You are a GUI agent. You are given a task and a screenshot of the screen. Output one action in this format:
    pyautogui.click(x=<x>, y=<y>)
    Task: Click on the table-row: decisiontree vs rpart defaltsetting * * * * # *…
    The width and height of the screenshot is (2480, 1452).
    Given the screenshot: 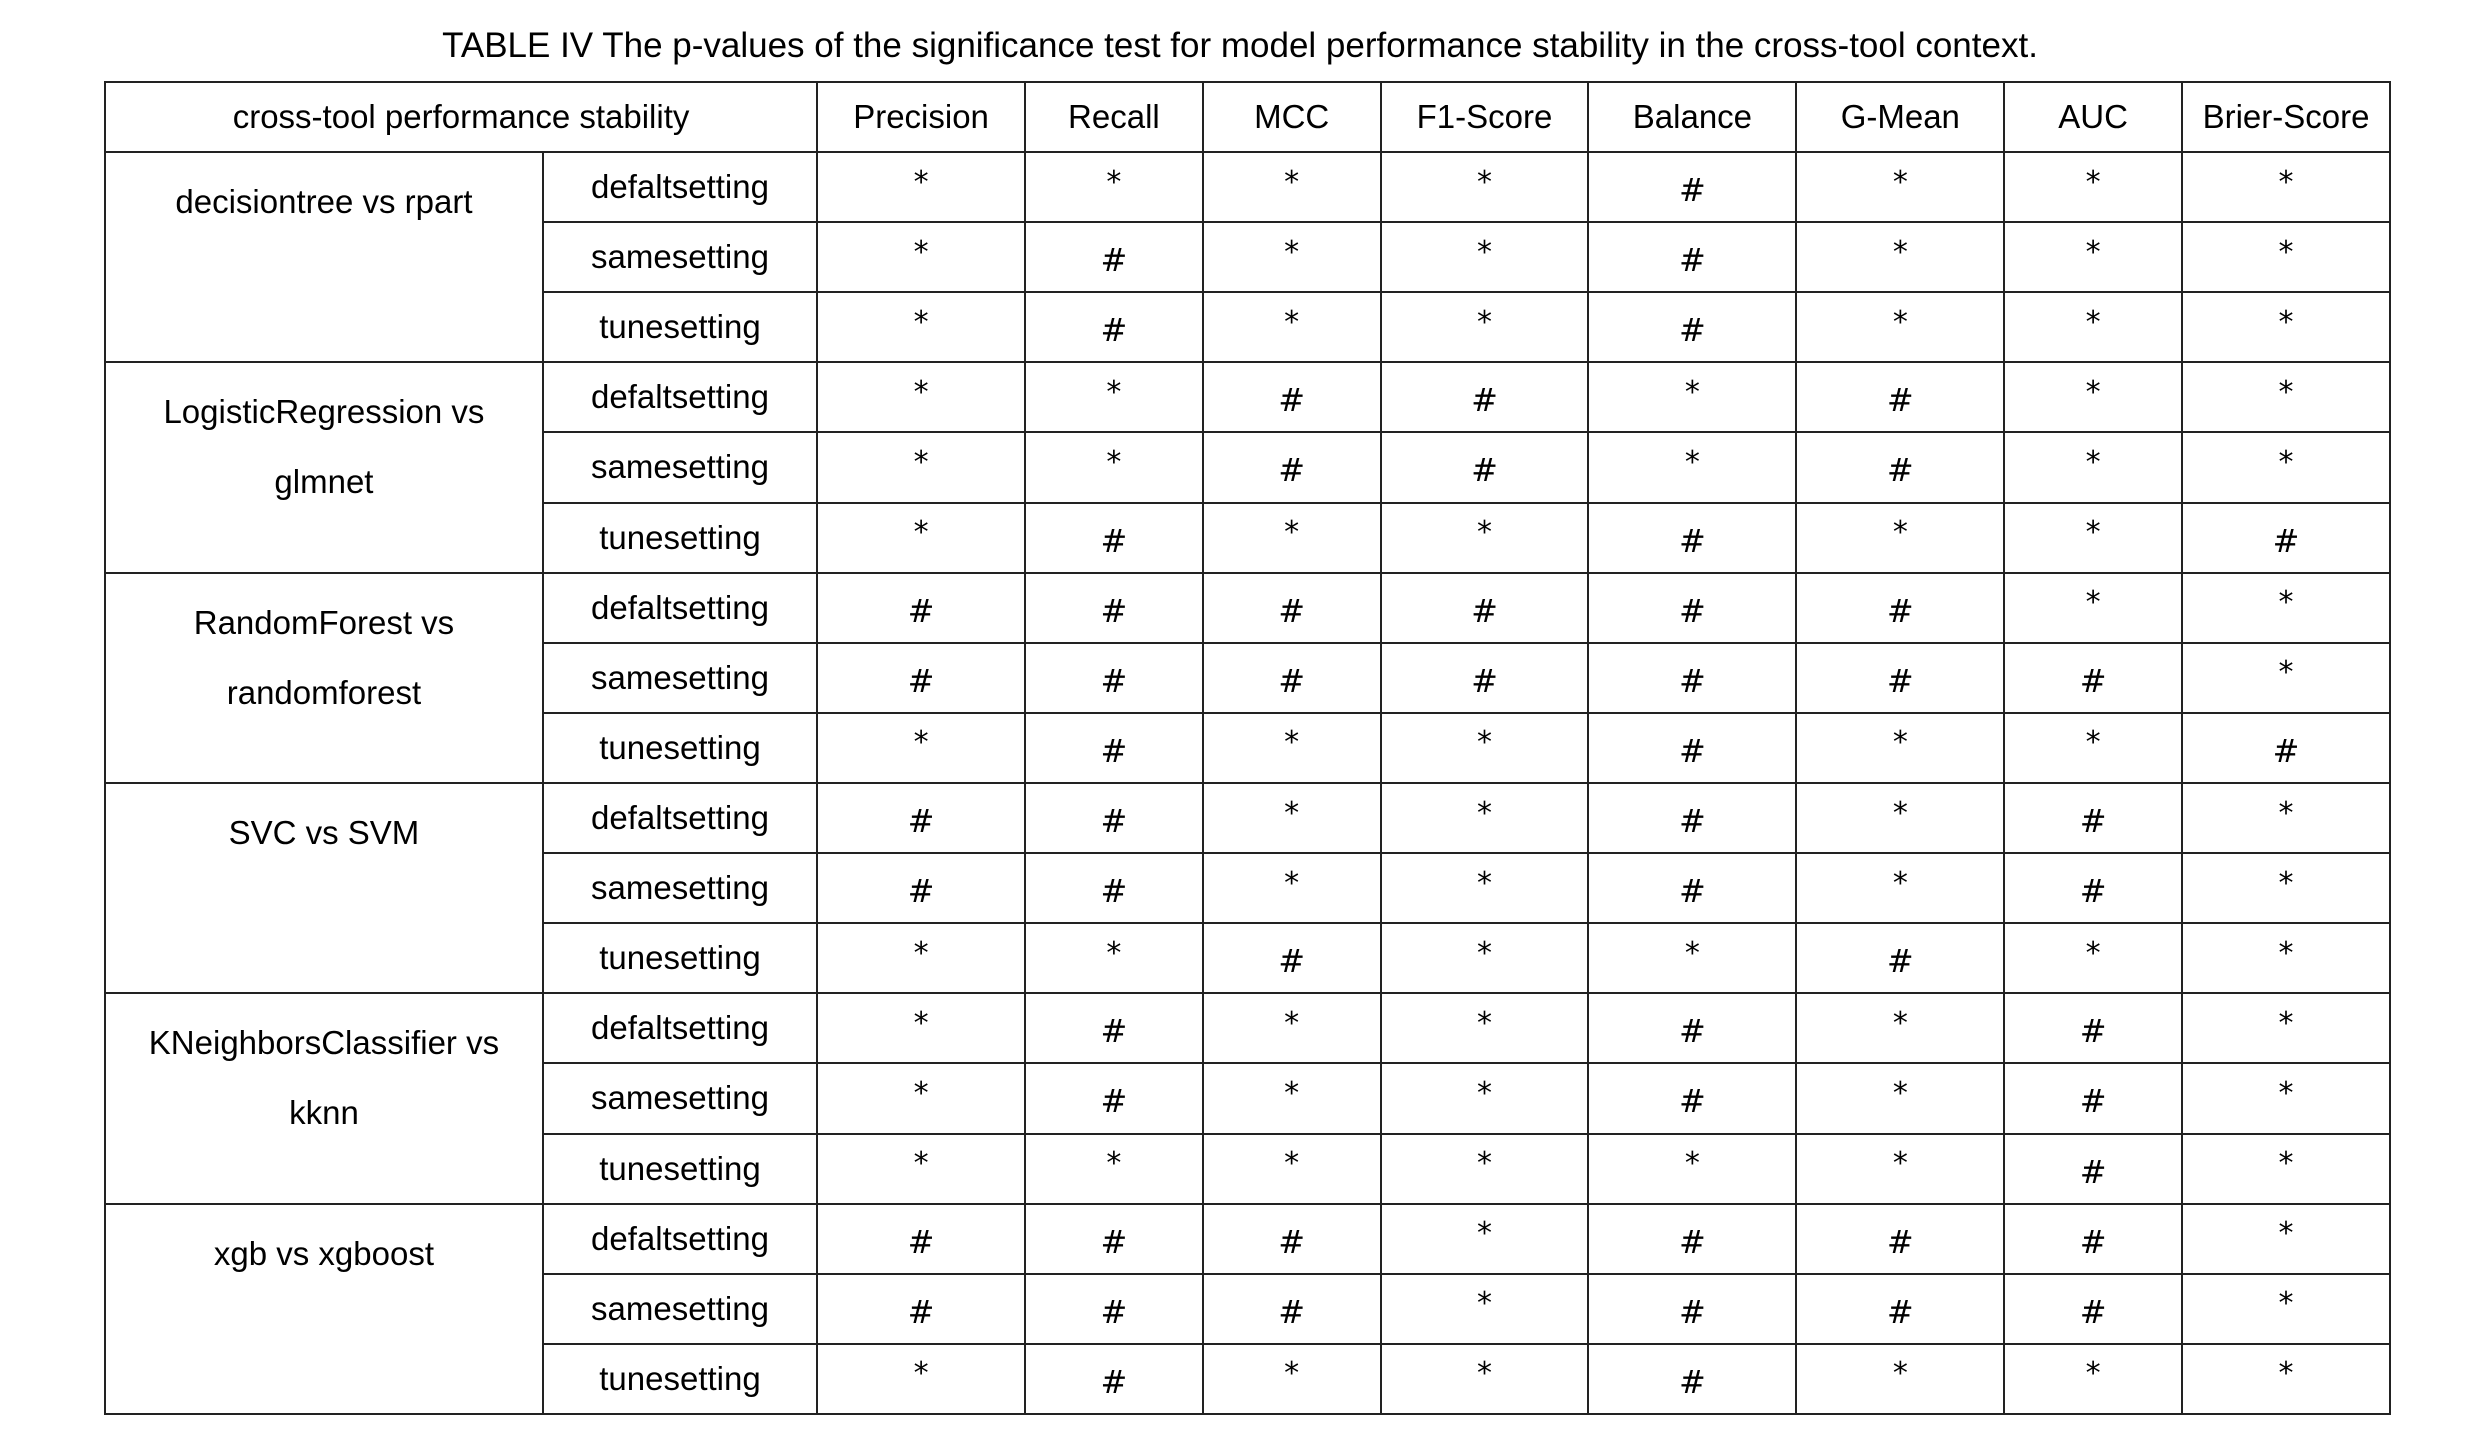 What is the action you would take?
    pyautogui.click(x=1247, y=257)
    